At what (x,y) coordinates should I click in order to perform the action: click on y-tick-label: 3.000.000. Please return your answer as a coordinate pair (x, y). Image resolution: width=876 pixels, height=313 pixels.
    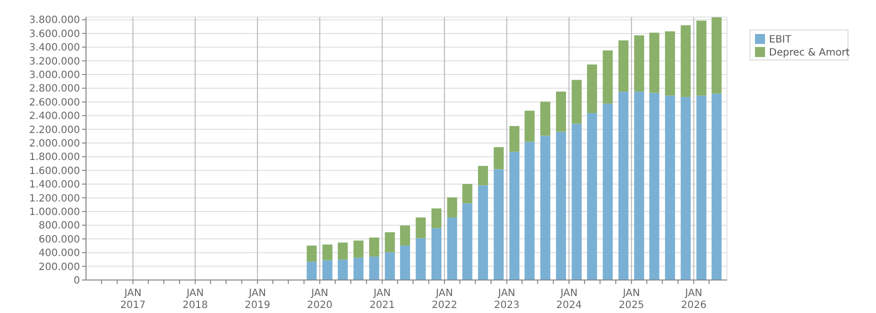
    Looking at the image, I should click on (54, 76).